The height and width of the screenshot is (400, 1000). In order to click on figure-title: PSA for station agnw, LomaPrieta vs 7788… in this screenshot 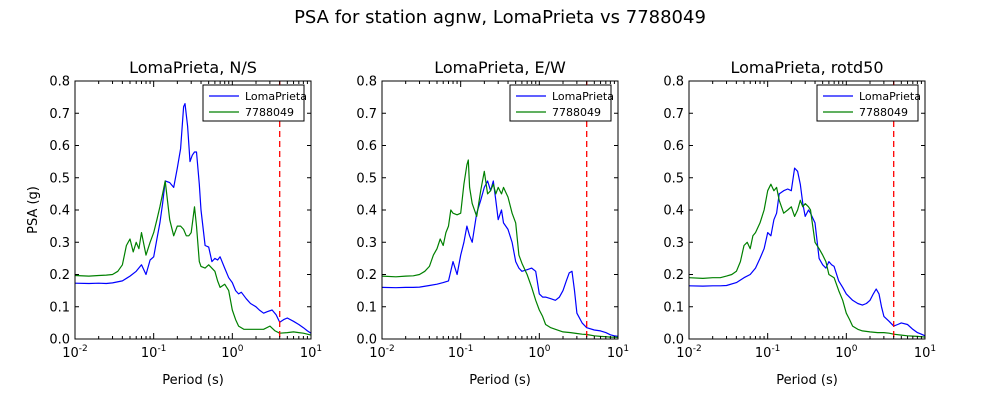, I will do `click(500, 17)`.